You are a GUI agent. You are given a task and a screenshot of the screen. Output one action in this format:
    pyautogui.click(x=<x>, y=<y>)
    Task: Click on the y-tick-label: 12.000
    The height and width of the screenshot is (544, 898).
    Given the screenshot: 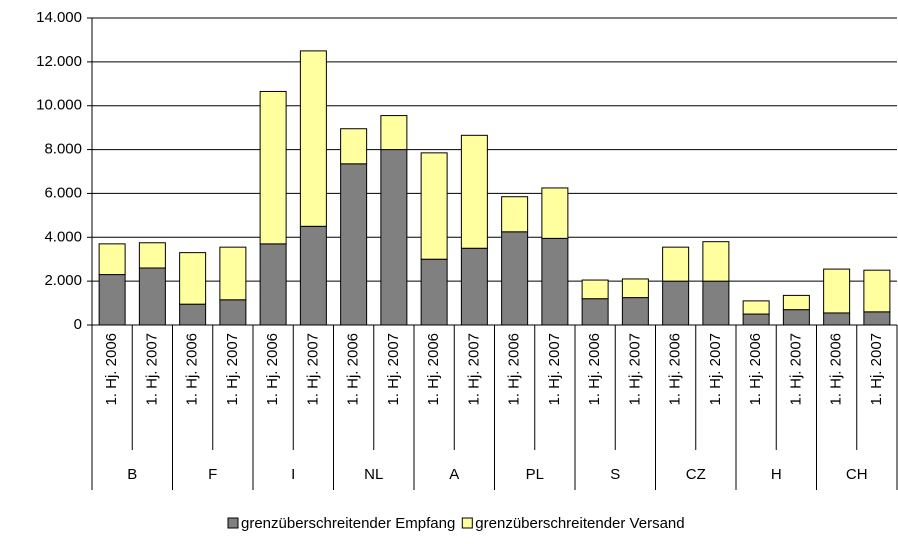 What is the action you would take?
    pyautogui.click(x=59, y=61)
    